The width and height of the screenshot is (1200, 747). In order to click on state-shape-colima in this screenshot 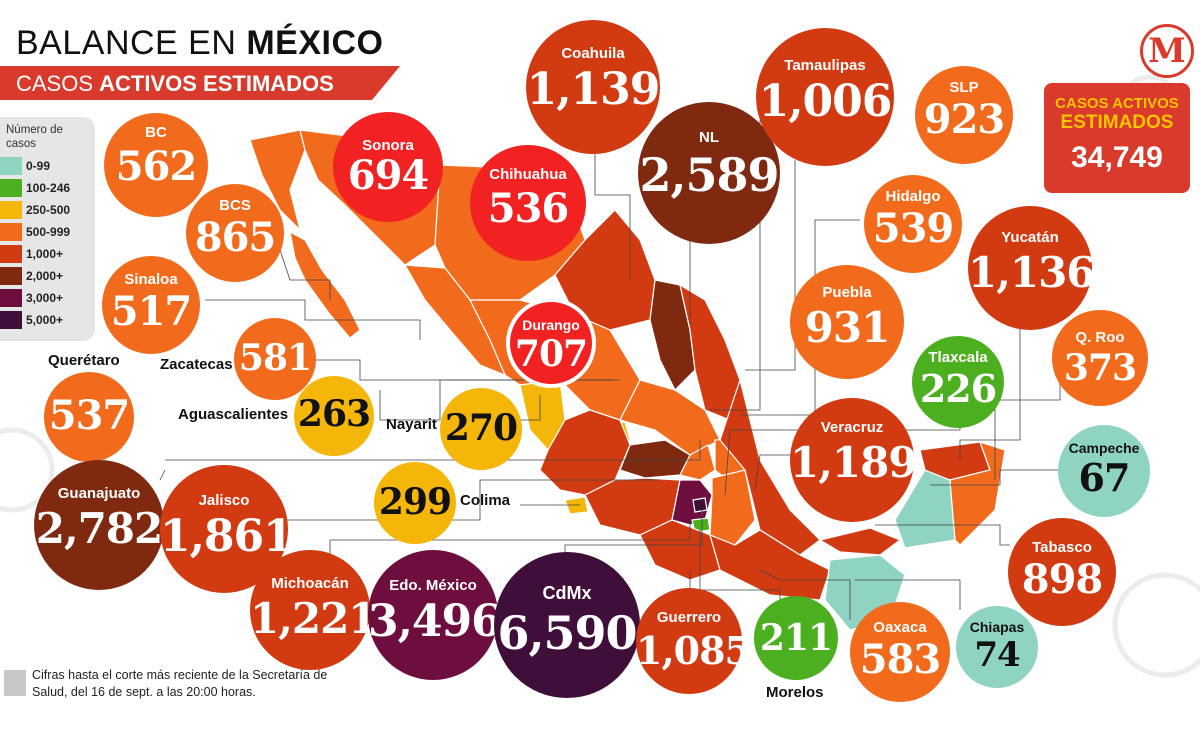, I will do `click(576, 505)`.